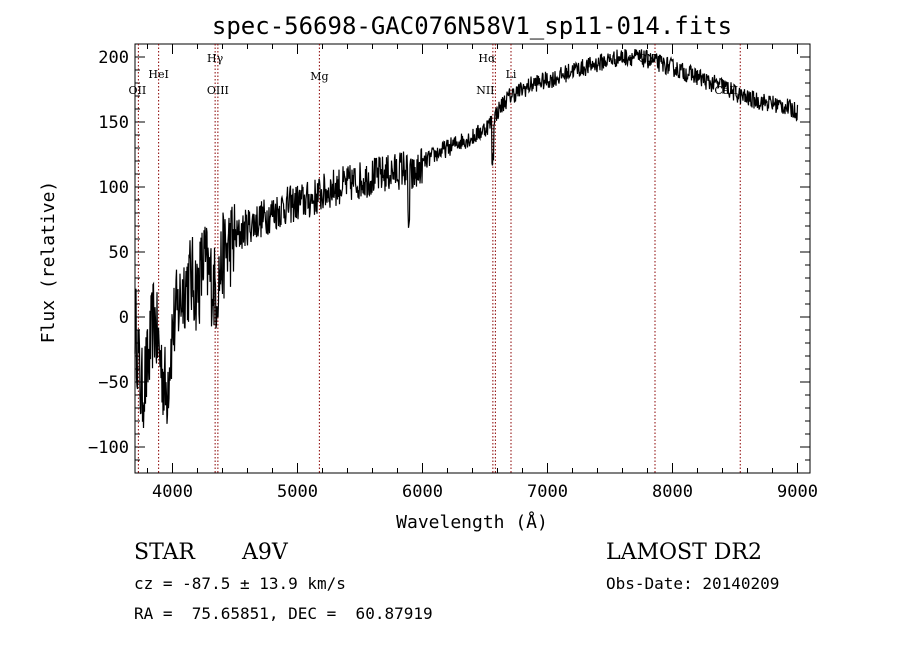 Image resolution: width=900 pixels, height=649 pixels. What do you see at coordinates (693, 583) in the screenshot?
I see `obs-date-text: Obs-Date: 20140209` at bounding box center [693, 583].